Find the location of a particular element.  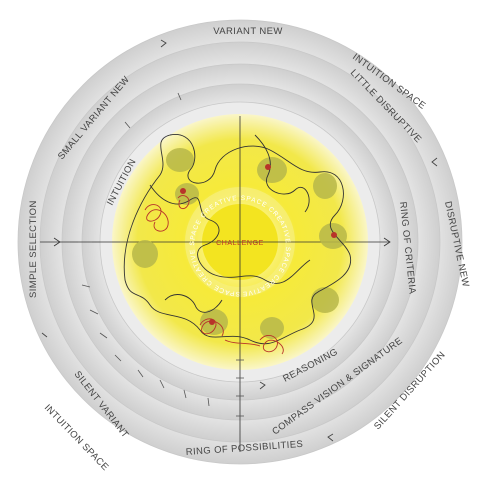

red-scribbles is located at coordinates (214, 275).